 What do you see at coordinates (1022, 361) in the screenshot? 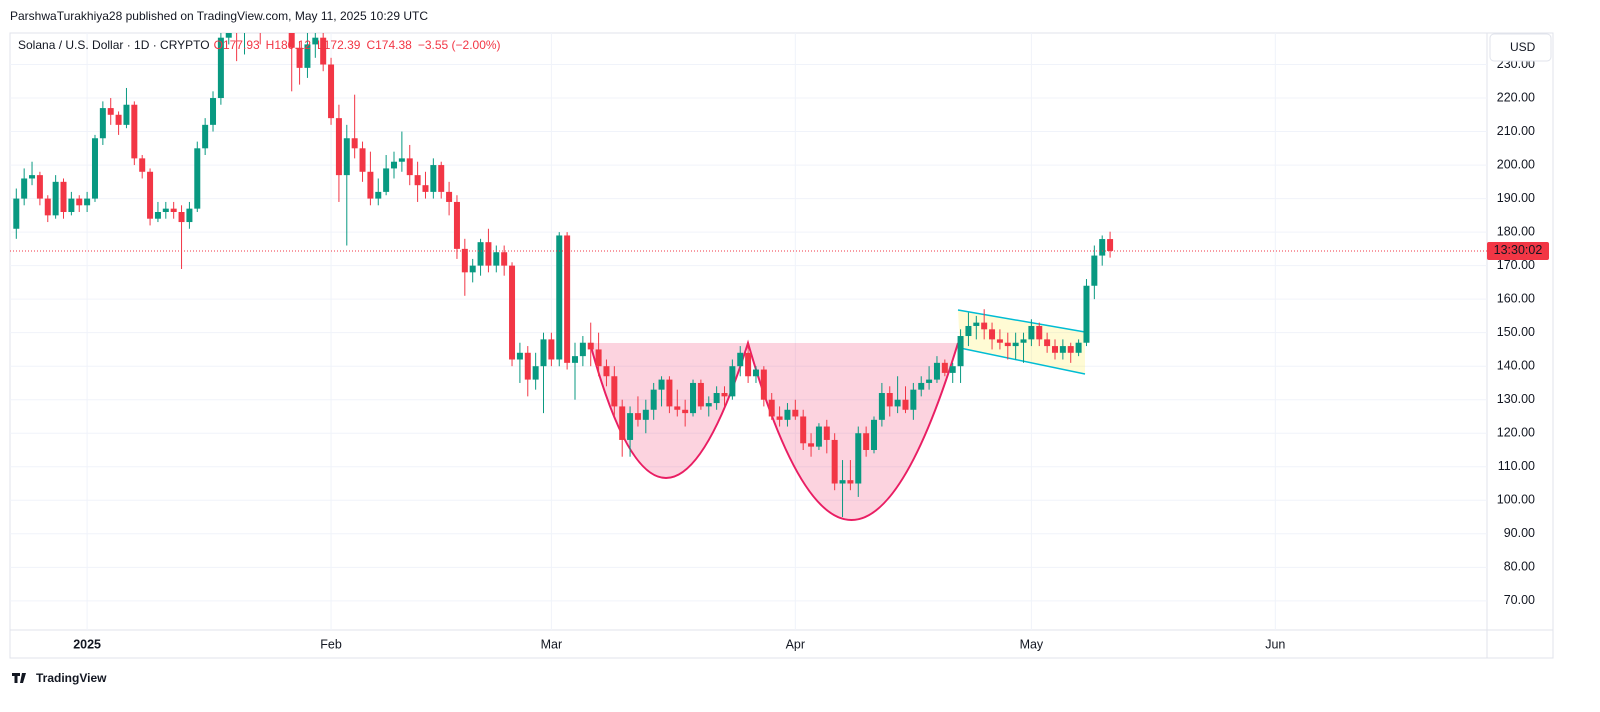
I see `flag-bottom-line` at bounding box center [1022, 361].